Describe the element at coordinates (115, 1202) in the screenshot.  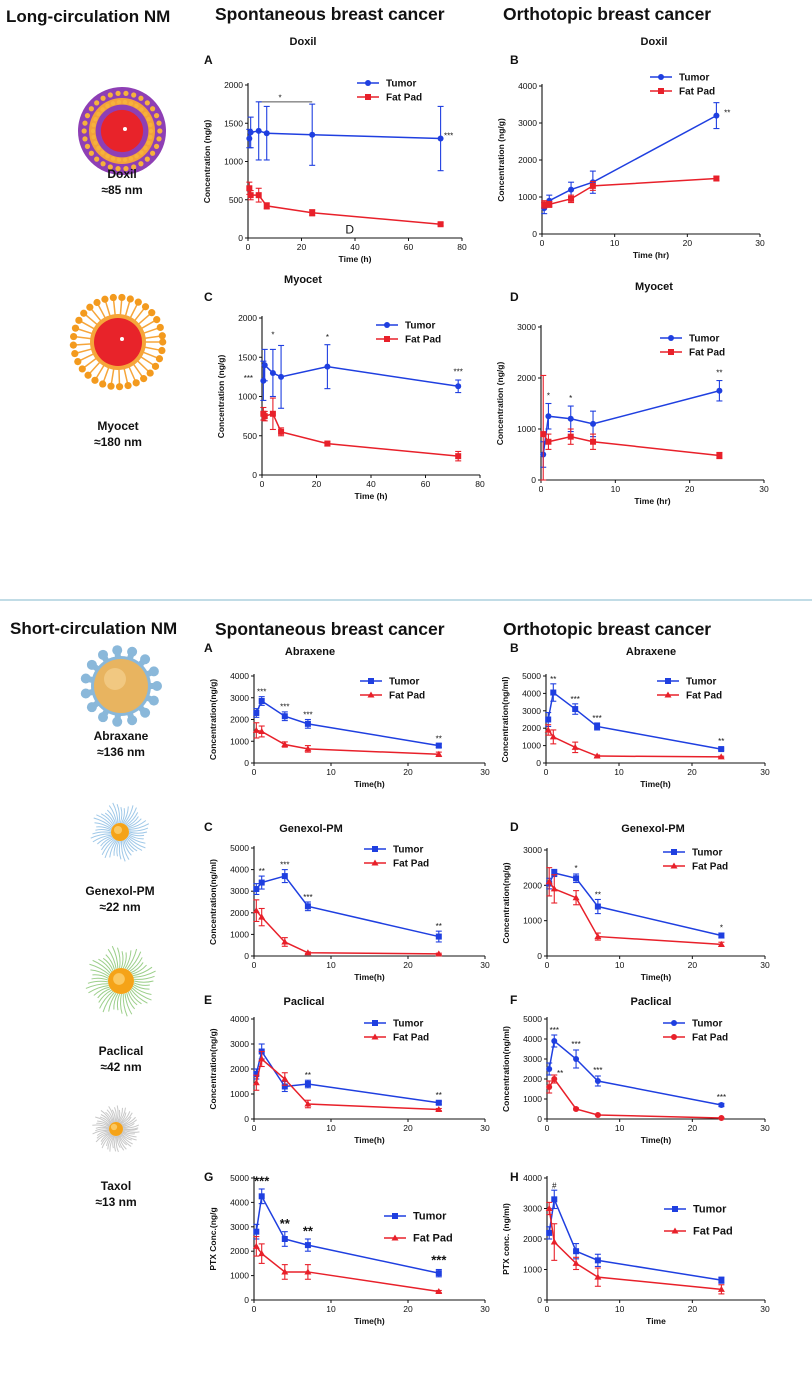
I see `drug-size-label: ≈13 nm` at that location.